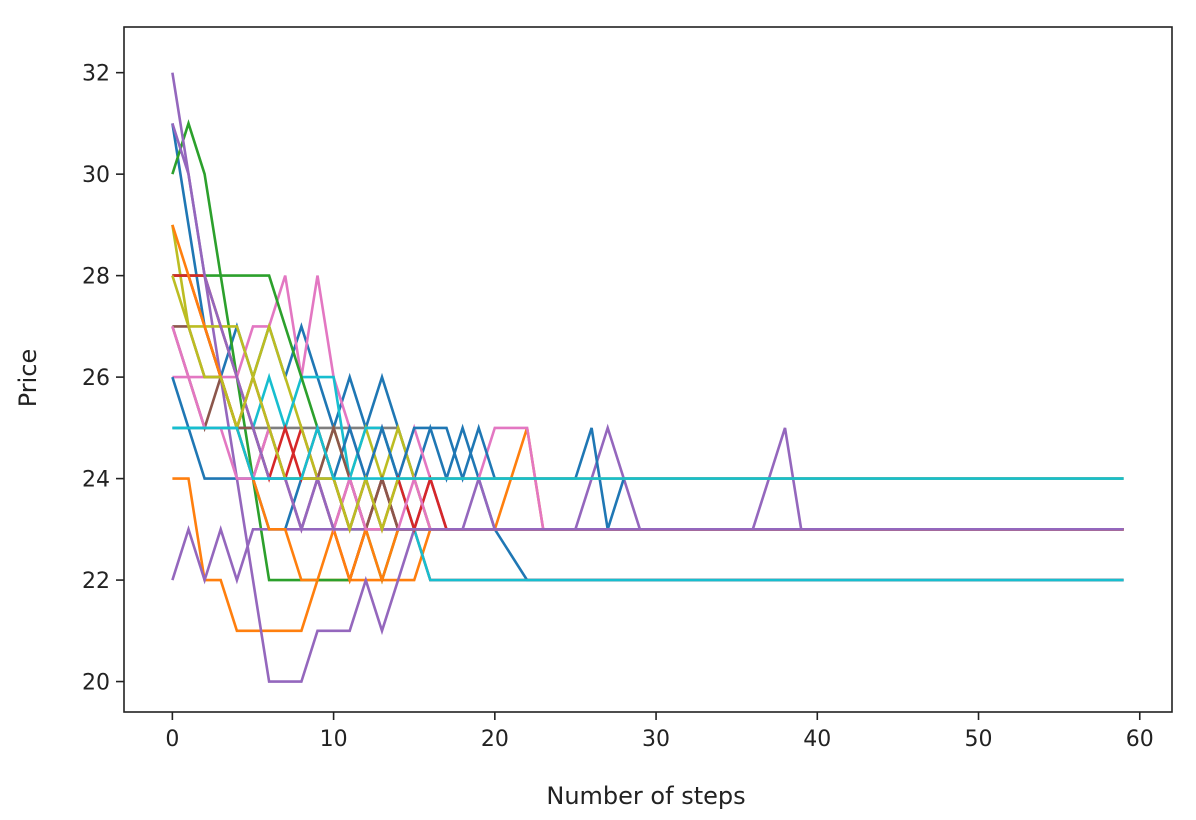  Describe the element at coordinates (96, 277) in the screenshot. I see `y-tick-label: 28` at that location.